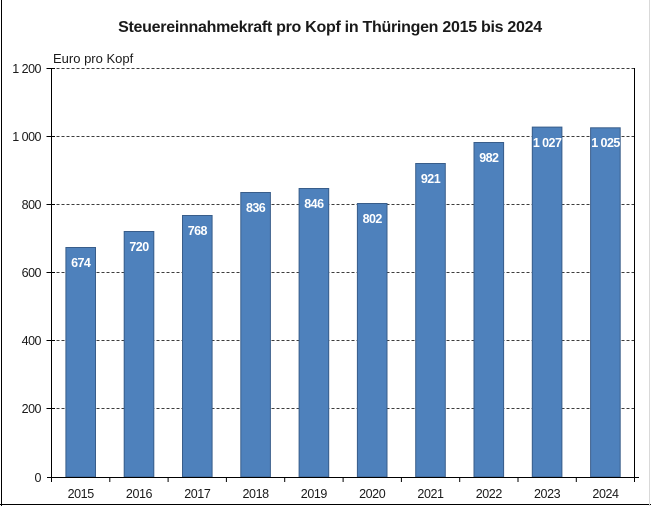 The width and height of the screenshot is (651, 506). I want to click on svg-text: 2024, so click(605, 494).